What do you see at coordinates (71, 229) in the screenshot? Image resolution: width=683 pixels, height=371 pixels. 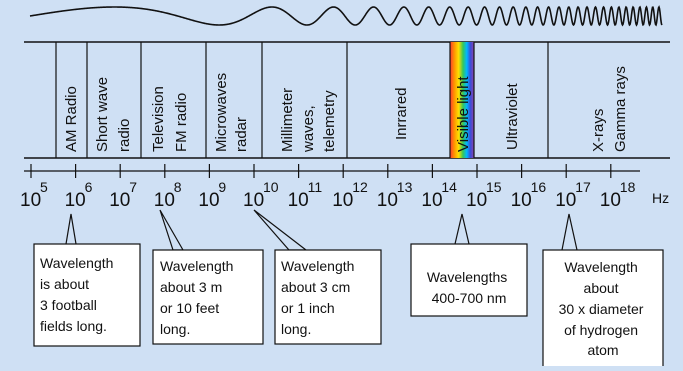 I see `am-note-leader` at bounding box center [71, 229].